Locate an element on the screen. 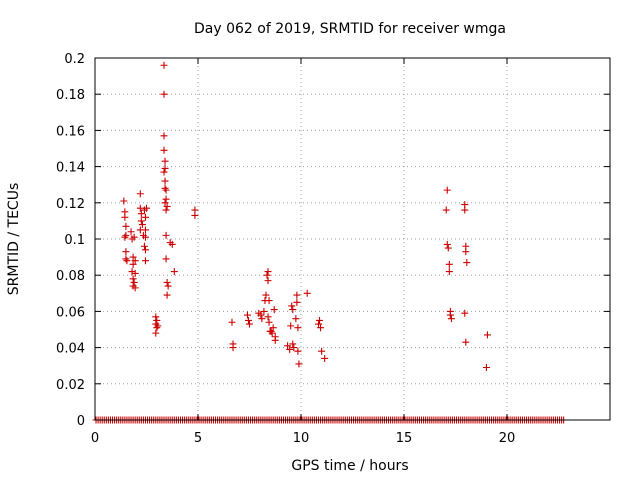 The width and height of the screenshot is (640, 480). x-tick-label: 15 is located at coordinates (404, 438).